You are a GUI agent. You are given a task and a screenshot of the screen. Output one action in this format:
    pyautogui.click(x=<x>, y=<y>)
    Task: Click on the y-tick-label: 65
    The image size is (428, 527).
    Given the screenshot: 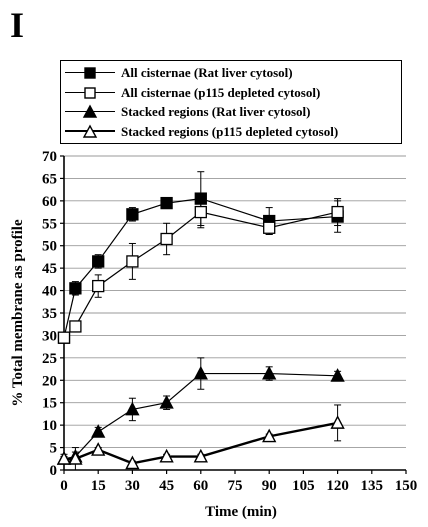 What is the action you would take?
    pyautogui.click(x=49, y=179)
    